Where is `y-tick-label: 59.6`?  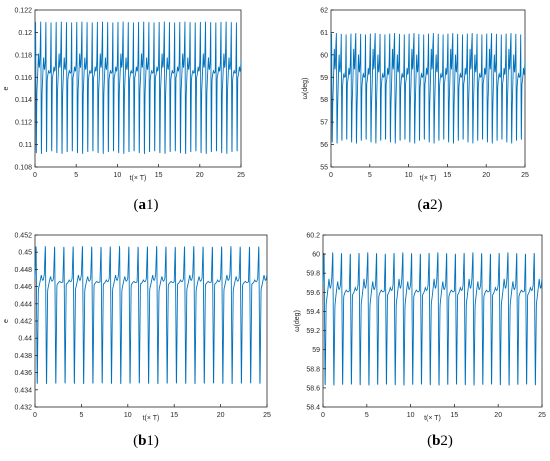 y-tick-label: 59.6 is located at coordinates (313, 293).